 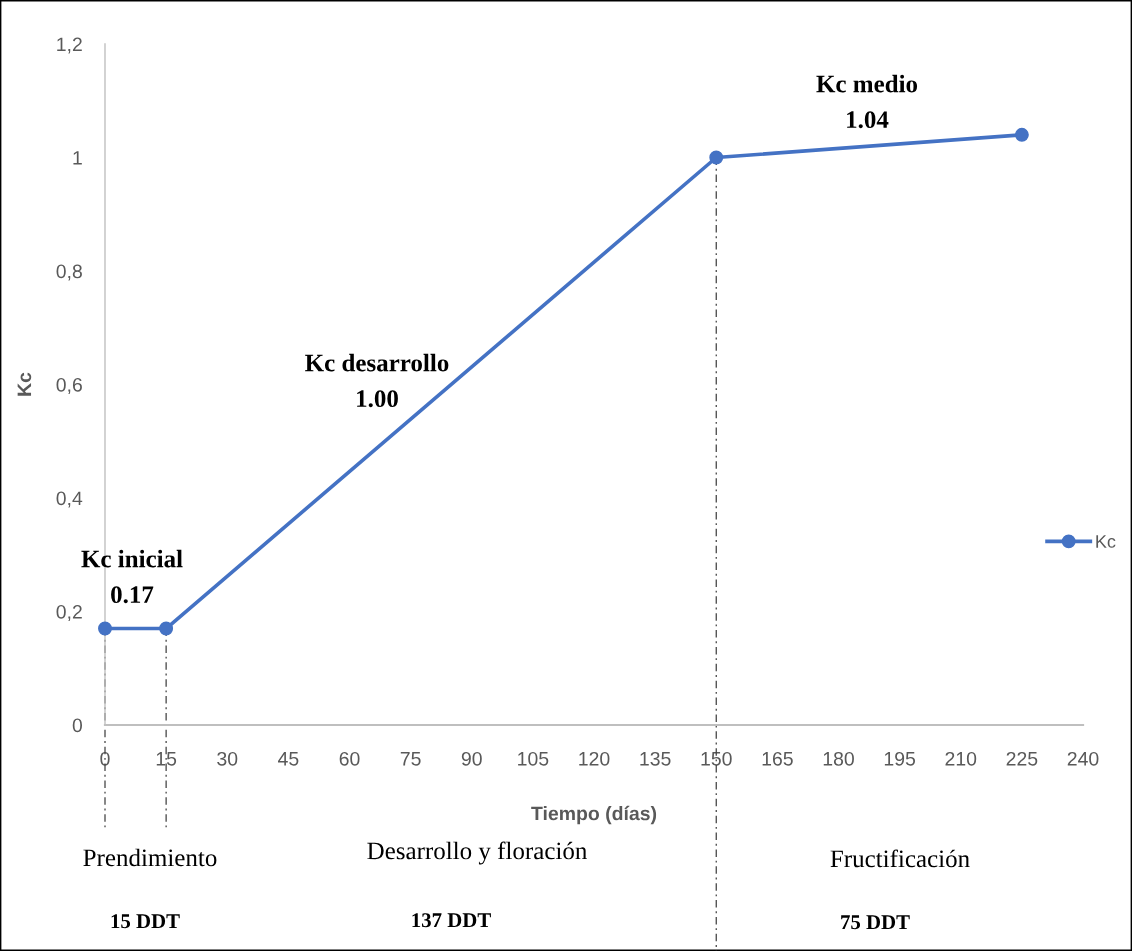 What do you see at coordinates (961, 758) in the screenshot?
I see `x-tick-label: 210` at bounding box center [961, 758].